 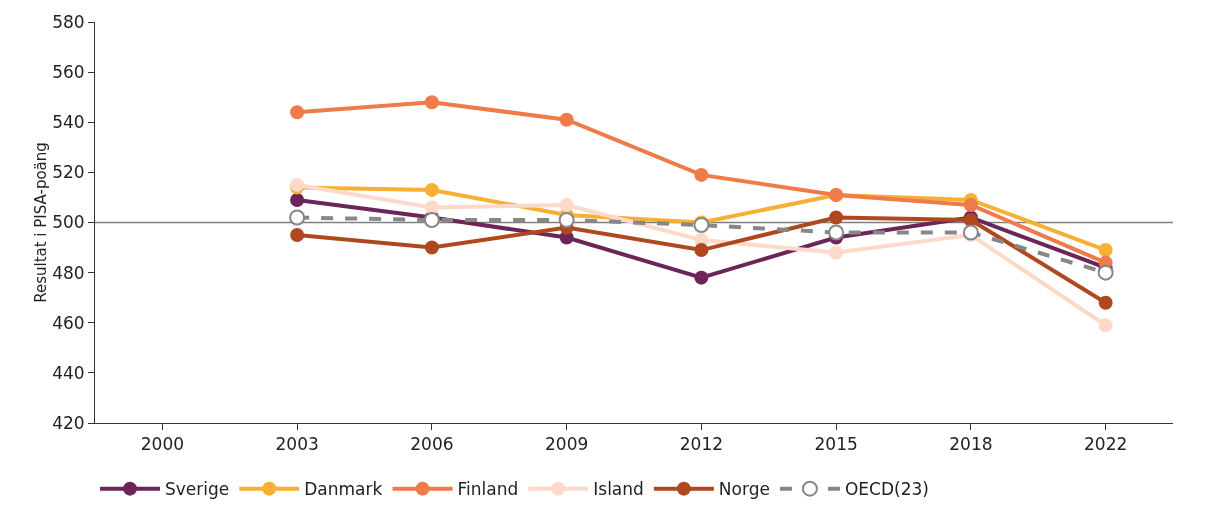 What do you see at coordinates (68, 372) in the screenshot?
I see `y-tick-label: 440` at bounding box center [68, 372].